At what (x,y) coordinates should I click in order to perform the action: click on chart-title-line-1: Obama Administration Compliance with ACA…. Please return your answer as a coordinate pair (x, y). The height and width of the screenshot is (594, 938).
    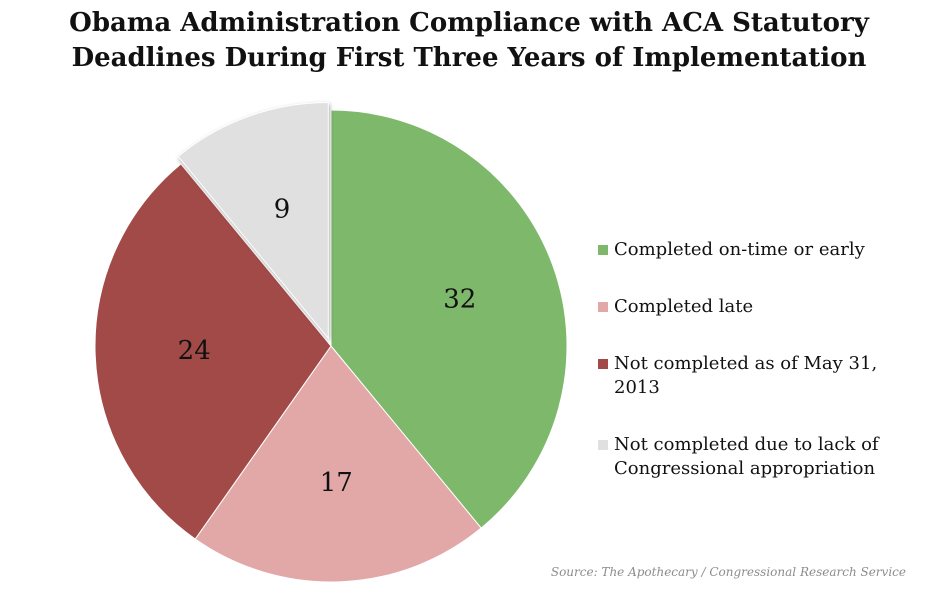
    Looking at the image, I should click on (469, 23).